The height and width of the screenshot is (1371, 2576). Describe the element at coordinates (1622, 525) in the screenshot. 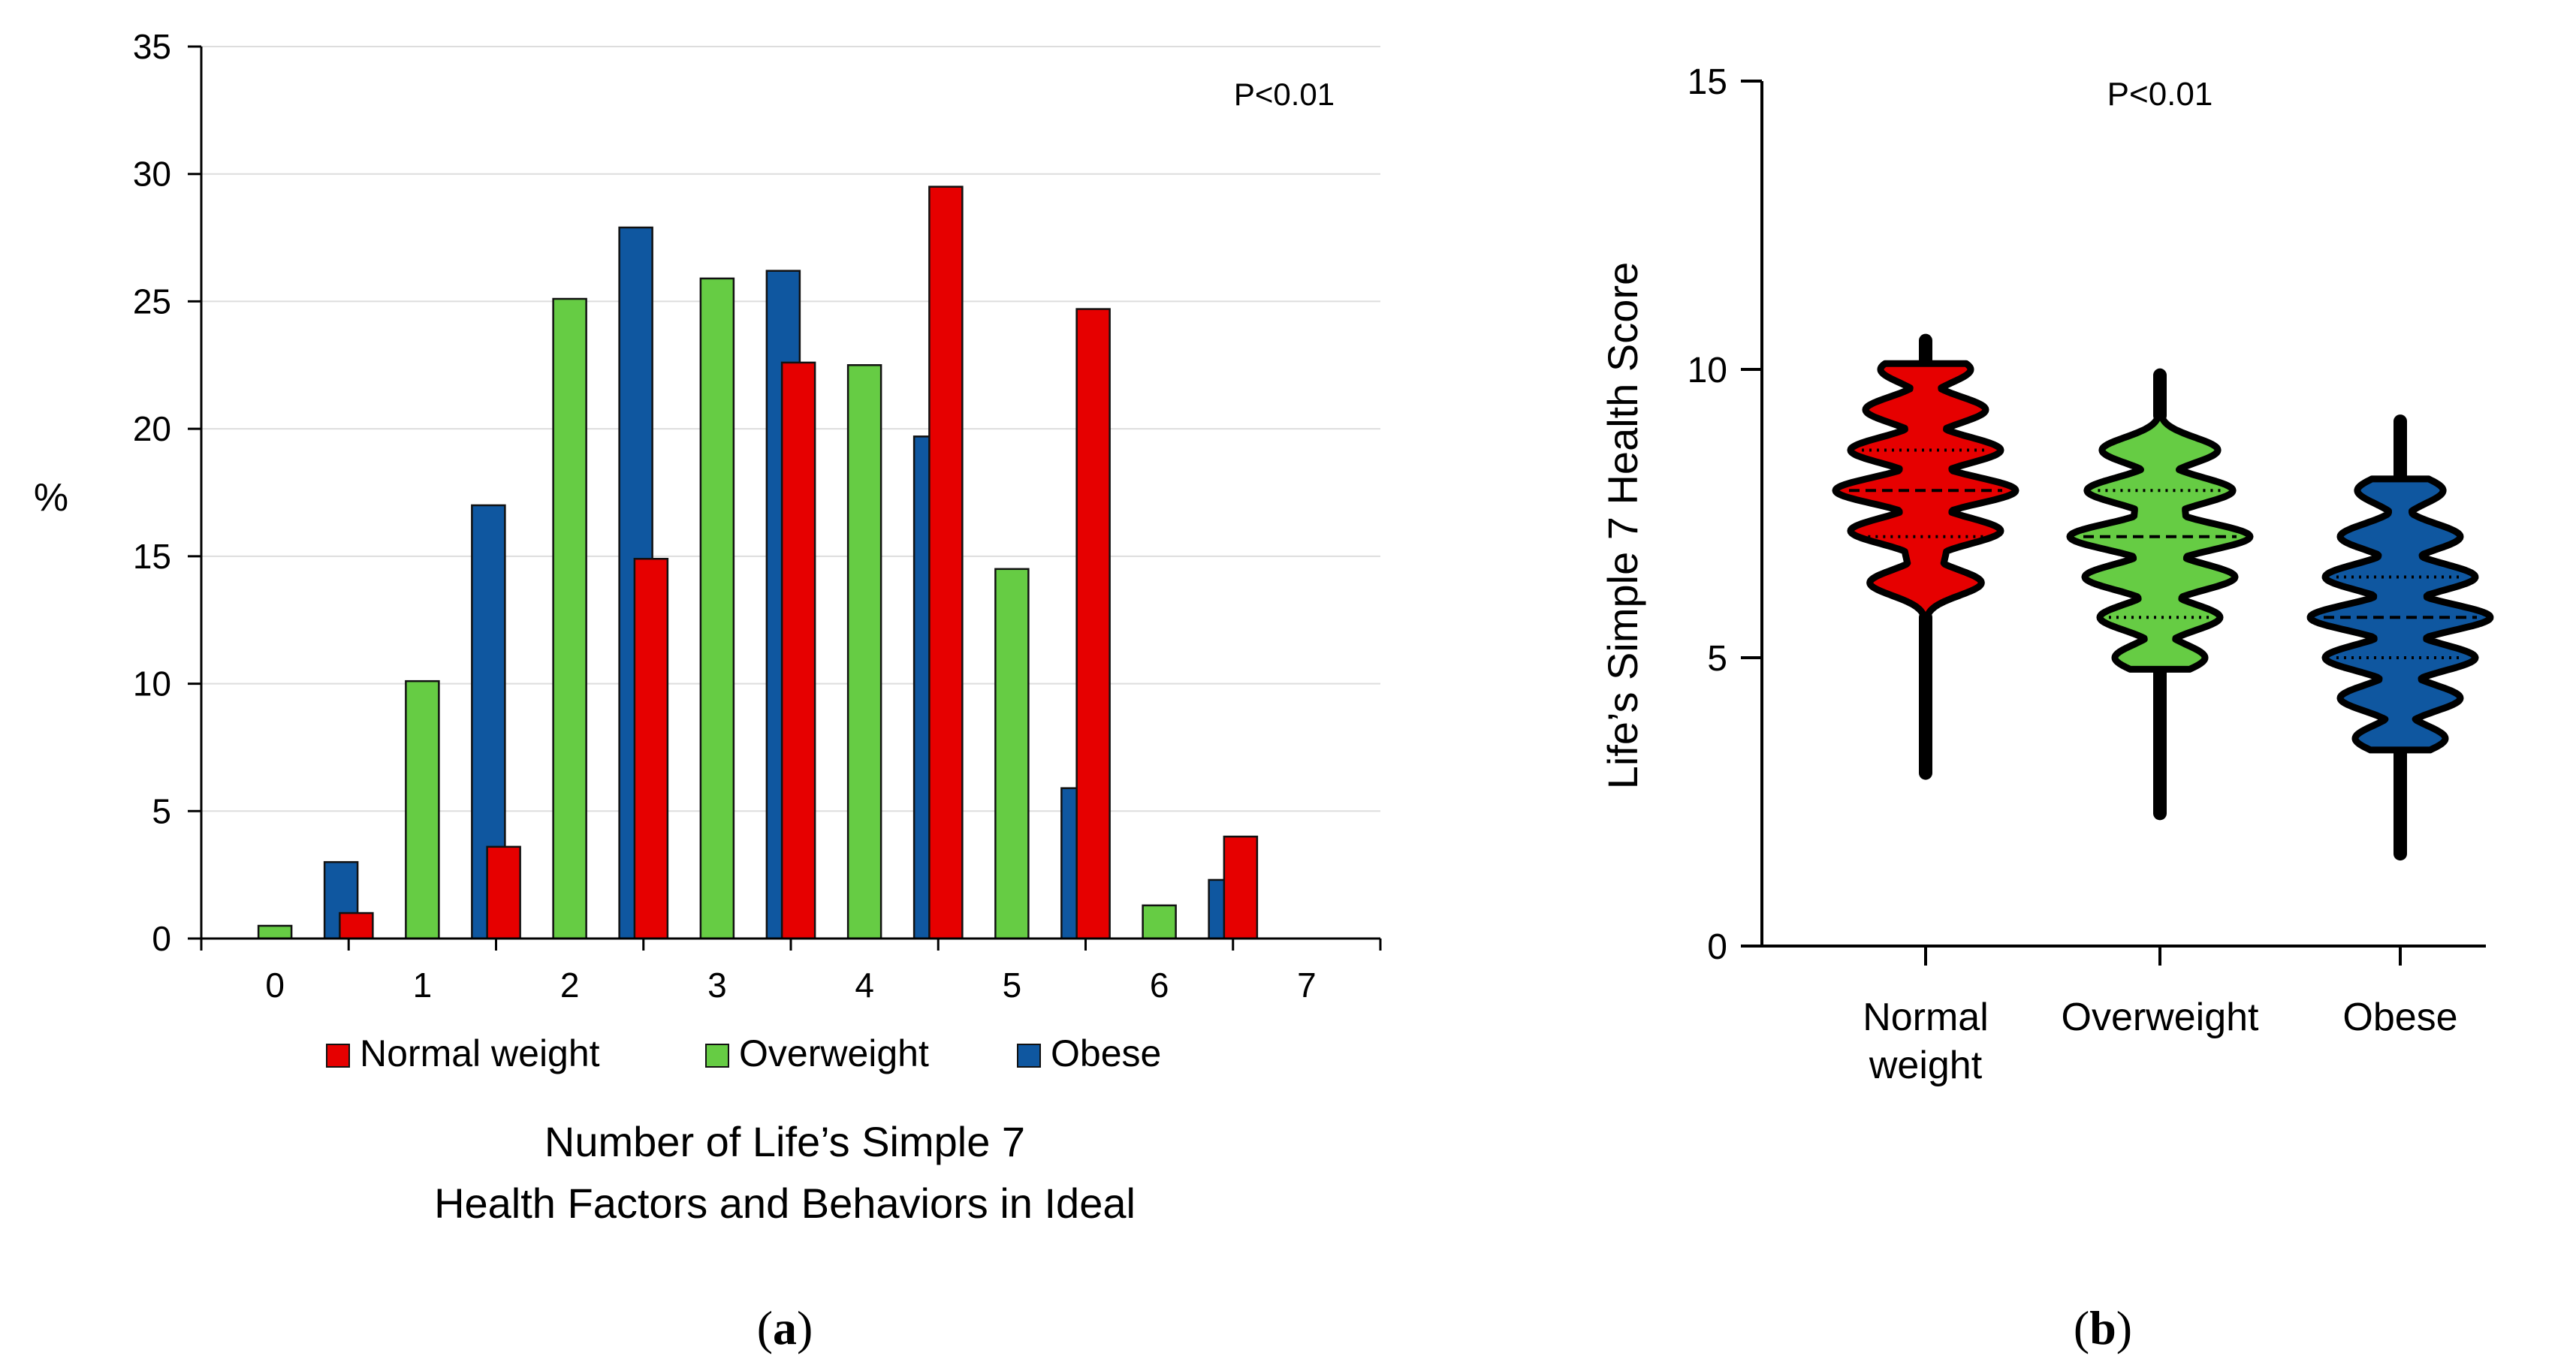

I see `chart-b-ylabel: Life’s Simple 7 Health Score` at that location.